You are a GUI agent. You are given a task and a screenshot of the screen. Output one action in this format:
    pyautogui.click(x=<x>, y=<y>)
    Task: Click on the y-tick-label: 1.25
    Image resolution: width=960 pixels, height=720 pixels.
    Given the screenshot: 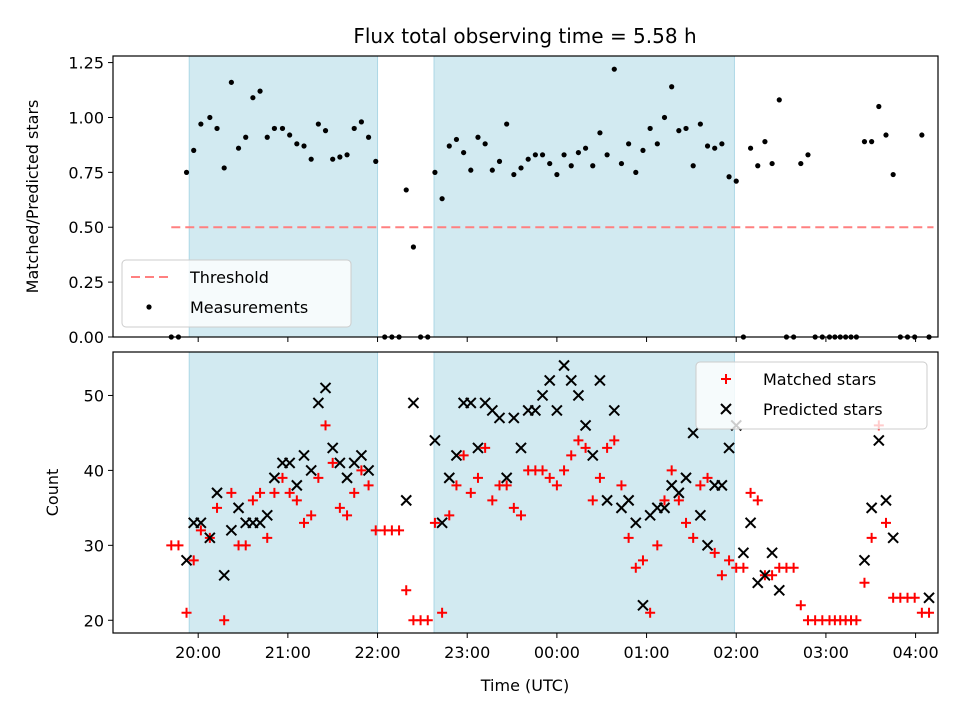 What is the action you would take?
    pyautogui.click(x=86, y=63)
    